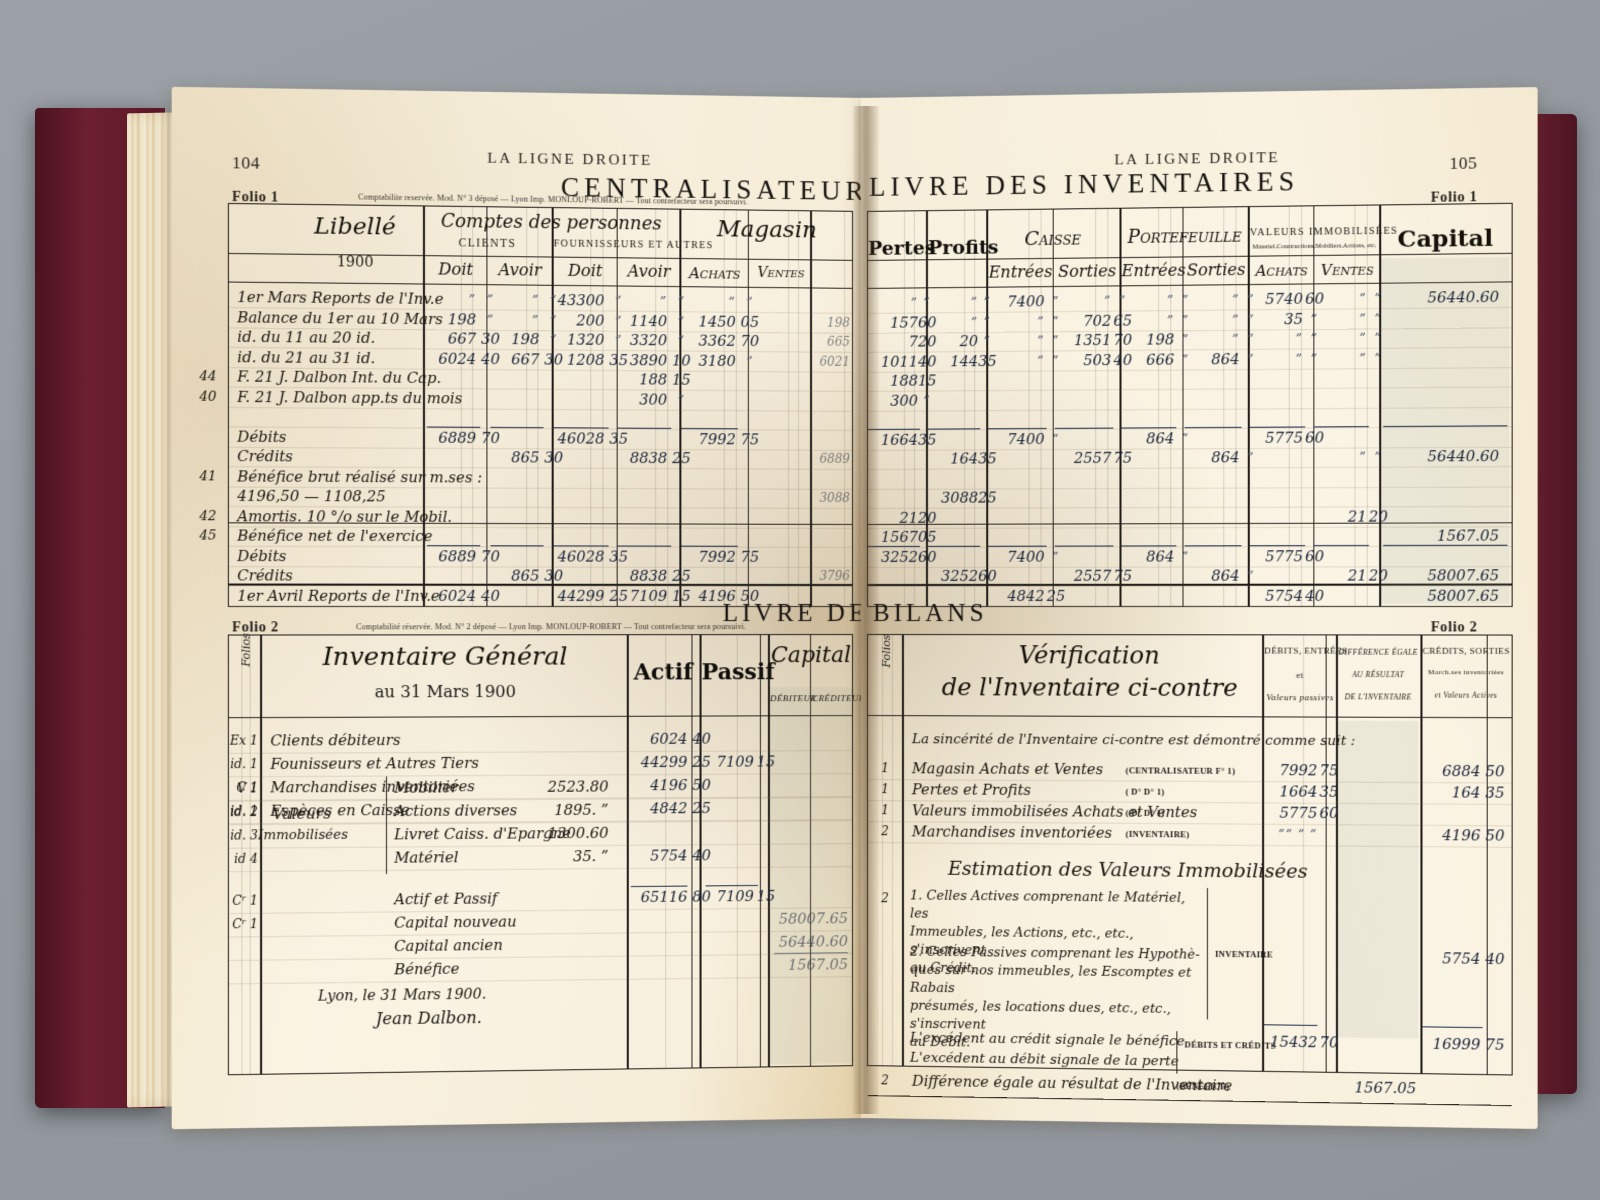 Image resolution: width=1600 pixels, height=1200 pixels. Describe the element at coordinates (1378, 674) in the screenshot. I see `difference-header-l2: AU RÉSULTAT` at that location.